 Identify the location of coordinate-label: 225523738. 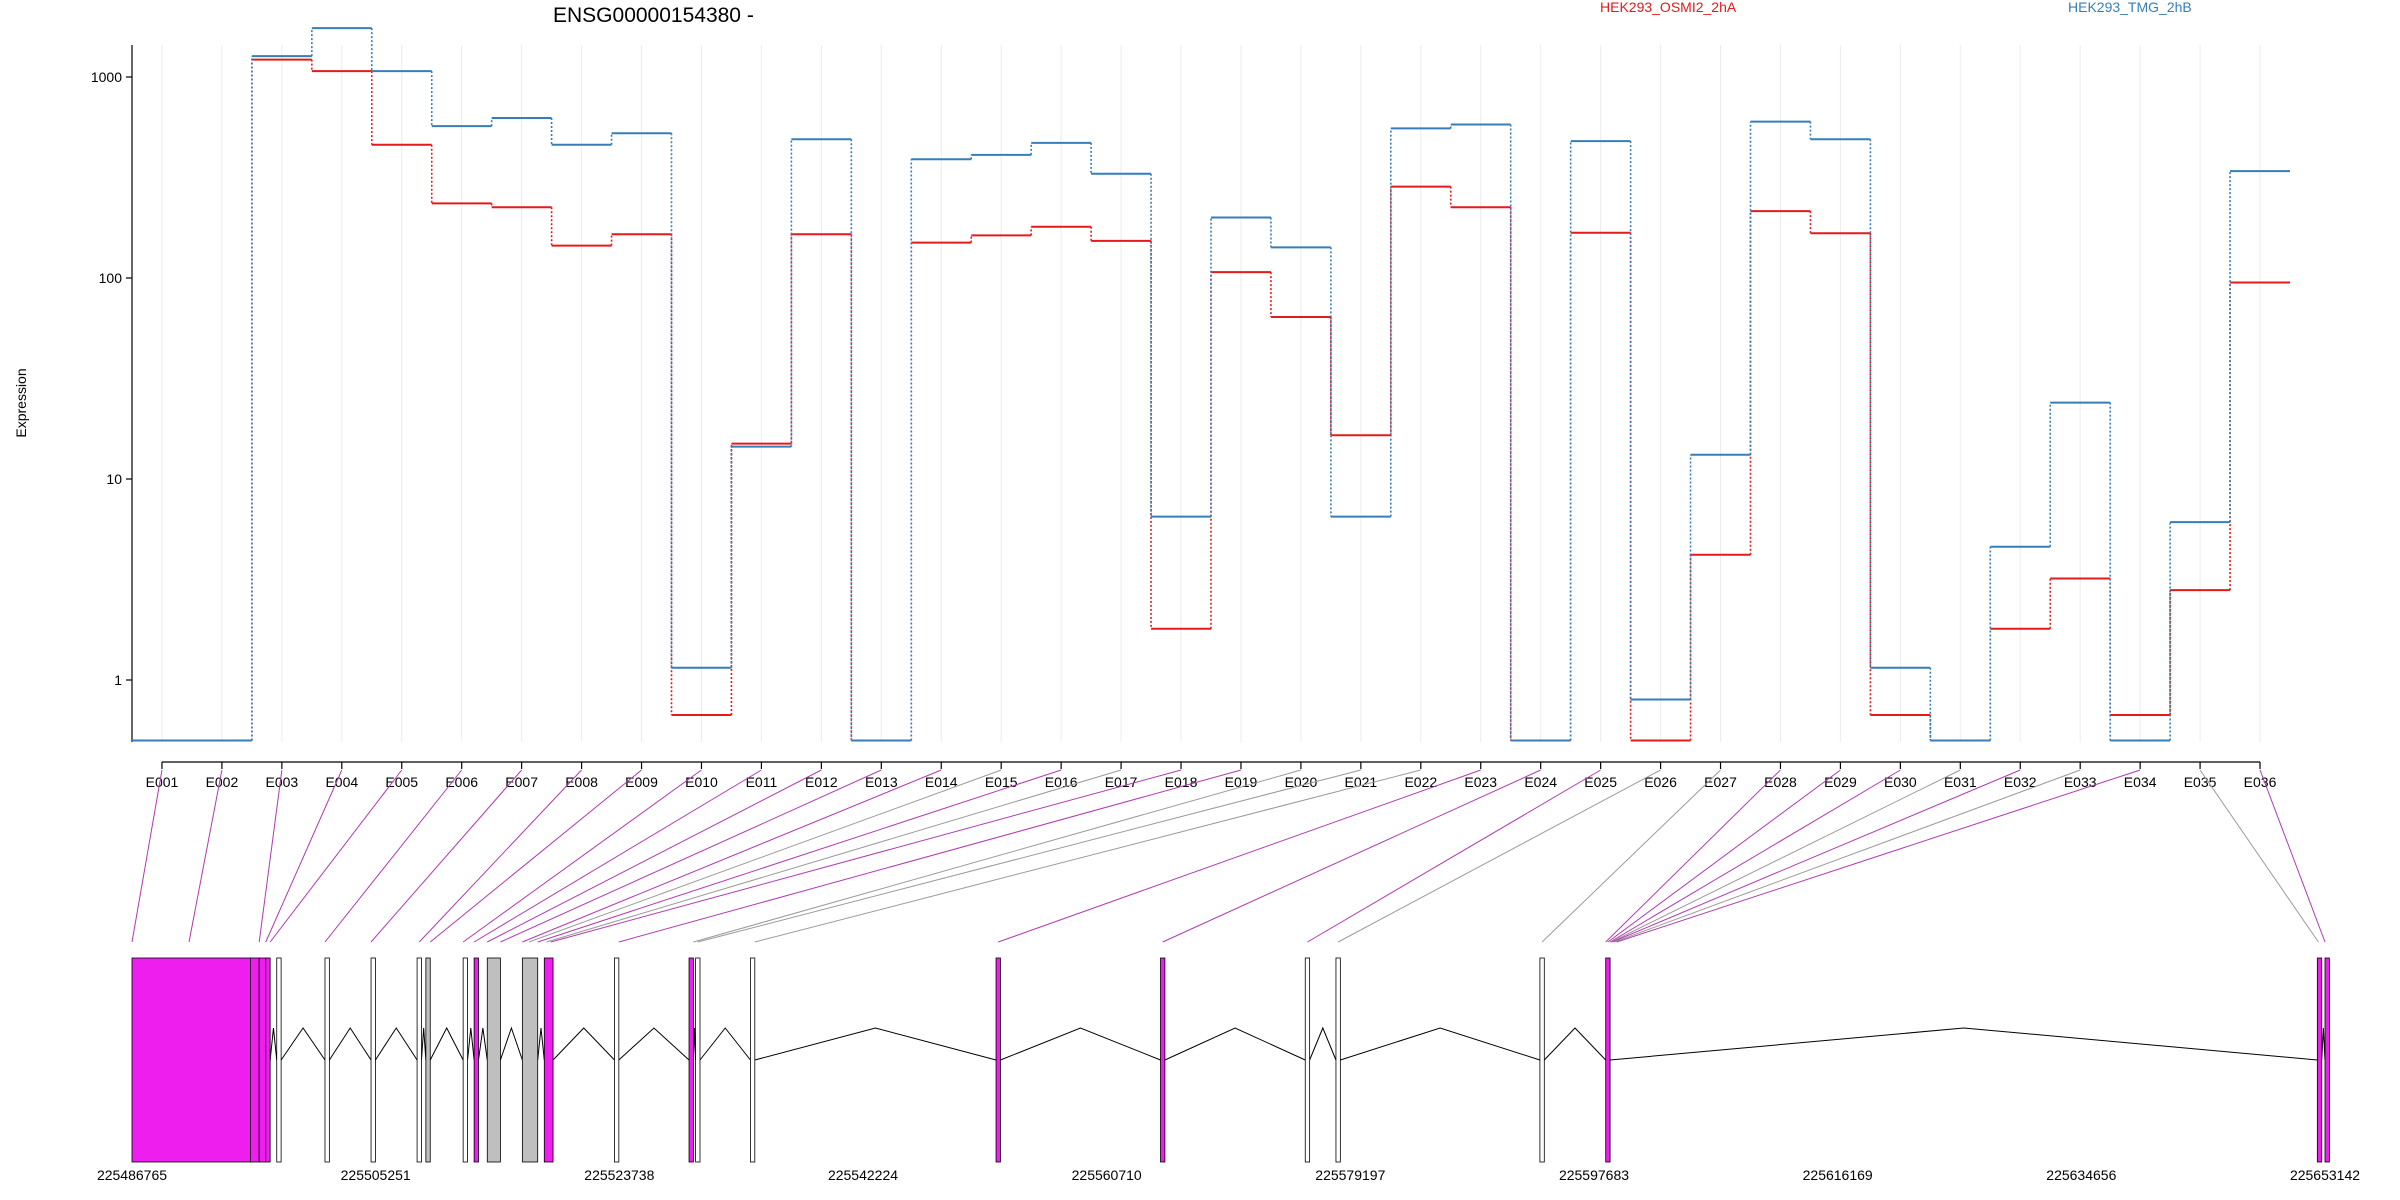
(619, 1175).